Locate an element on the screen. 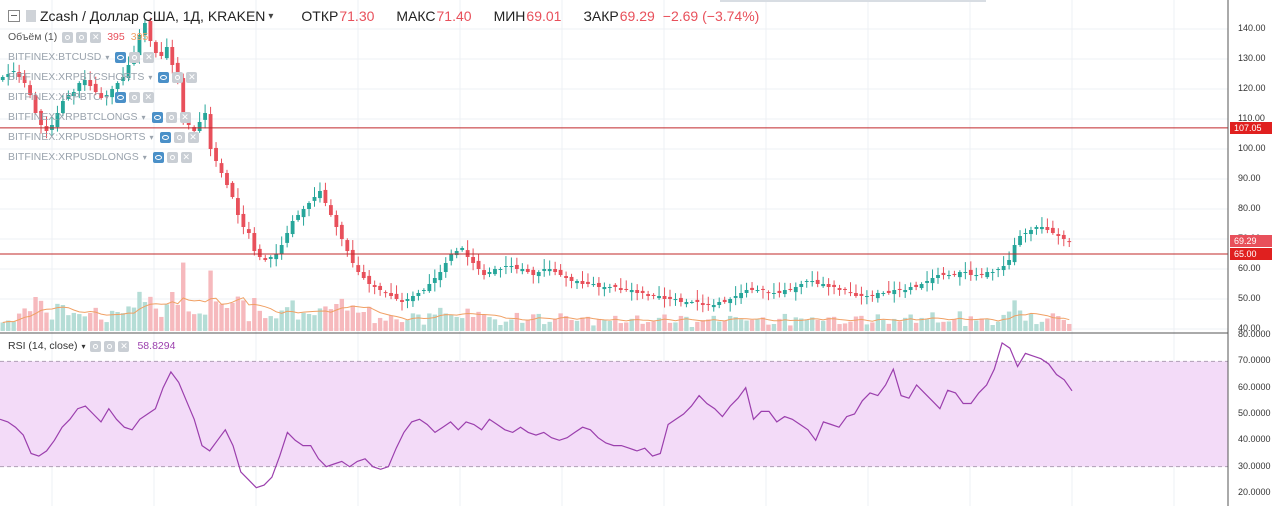 This screenshot has height=506, width=1280. legend-item: BITFINEX:BTCUSD ▾ ✕ is located at coordinates (105, 57).